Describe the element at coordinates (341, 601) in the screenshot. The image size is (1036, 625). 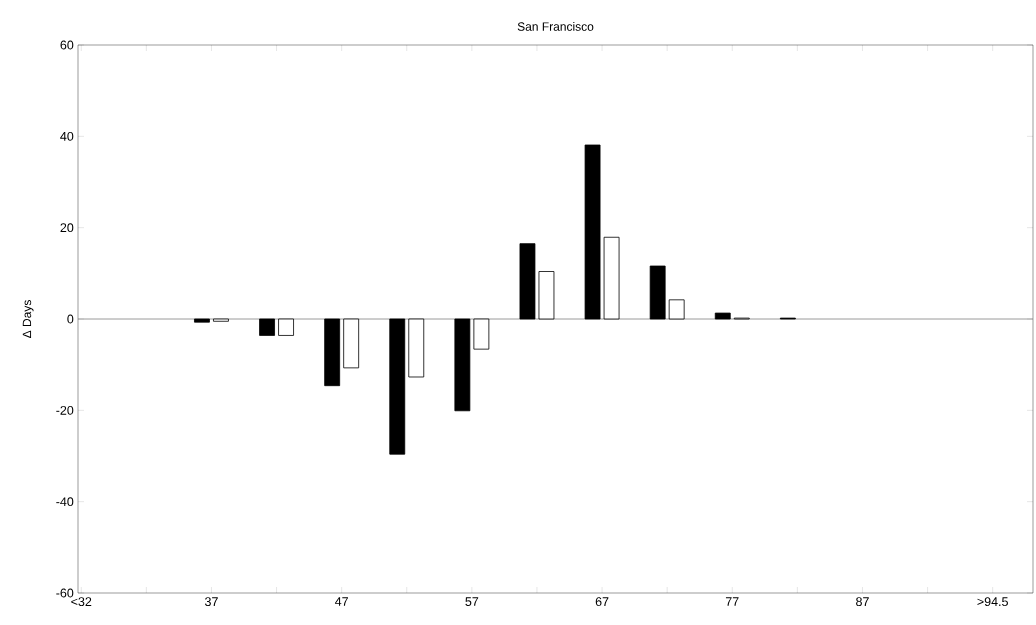
I see `x-tick-label: 47` at that location.